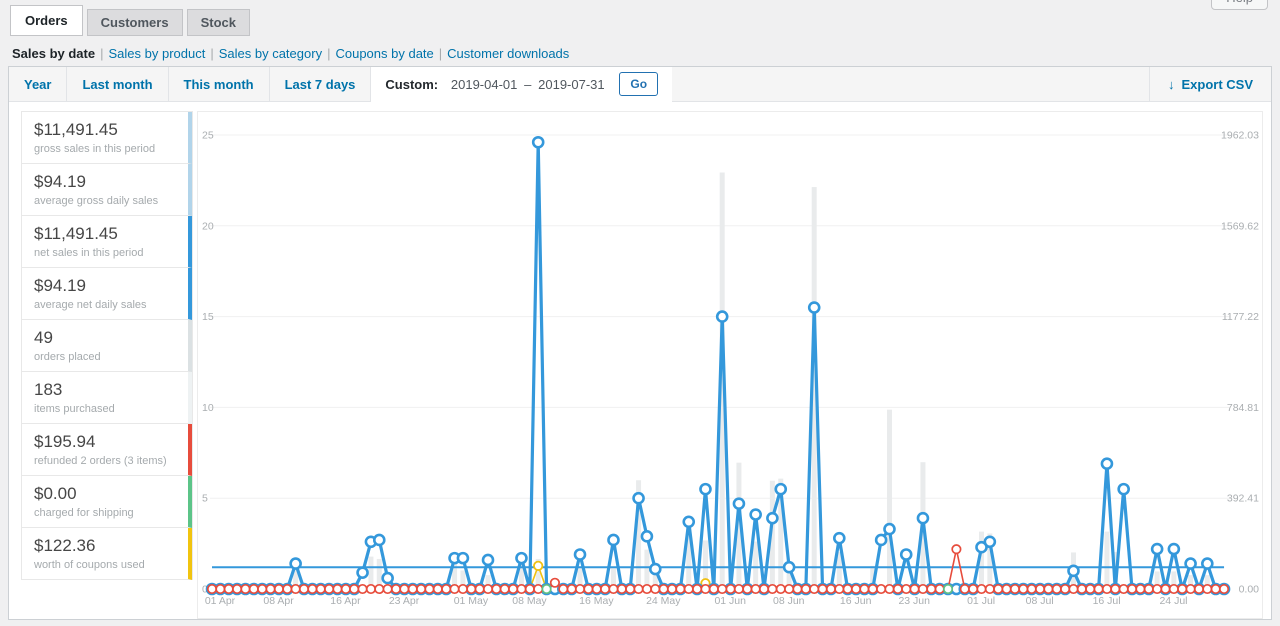 This screenshot has height=626, width=1280. I want to click on y-axis-right: 0.00 392.41 784.81 1177.22 1569.62 1962.03, so click(1240, 363).